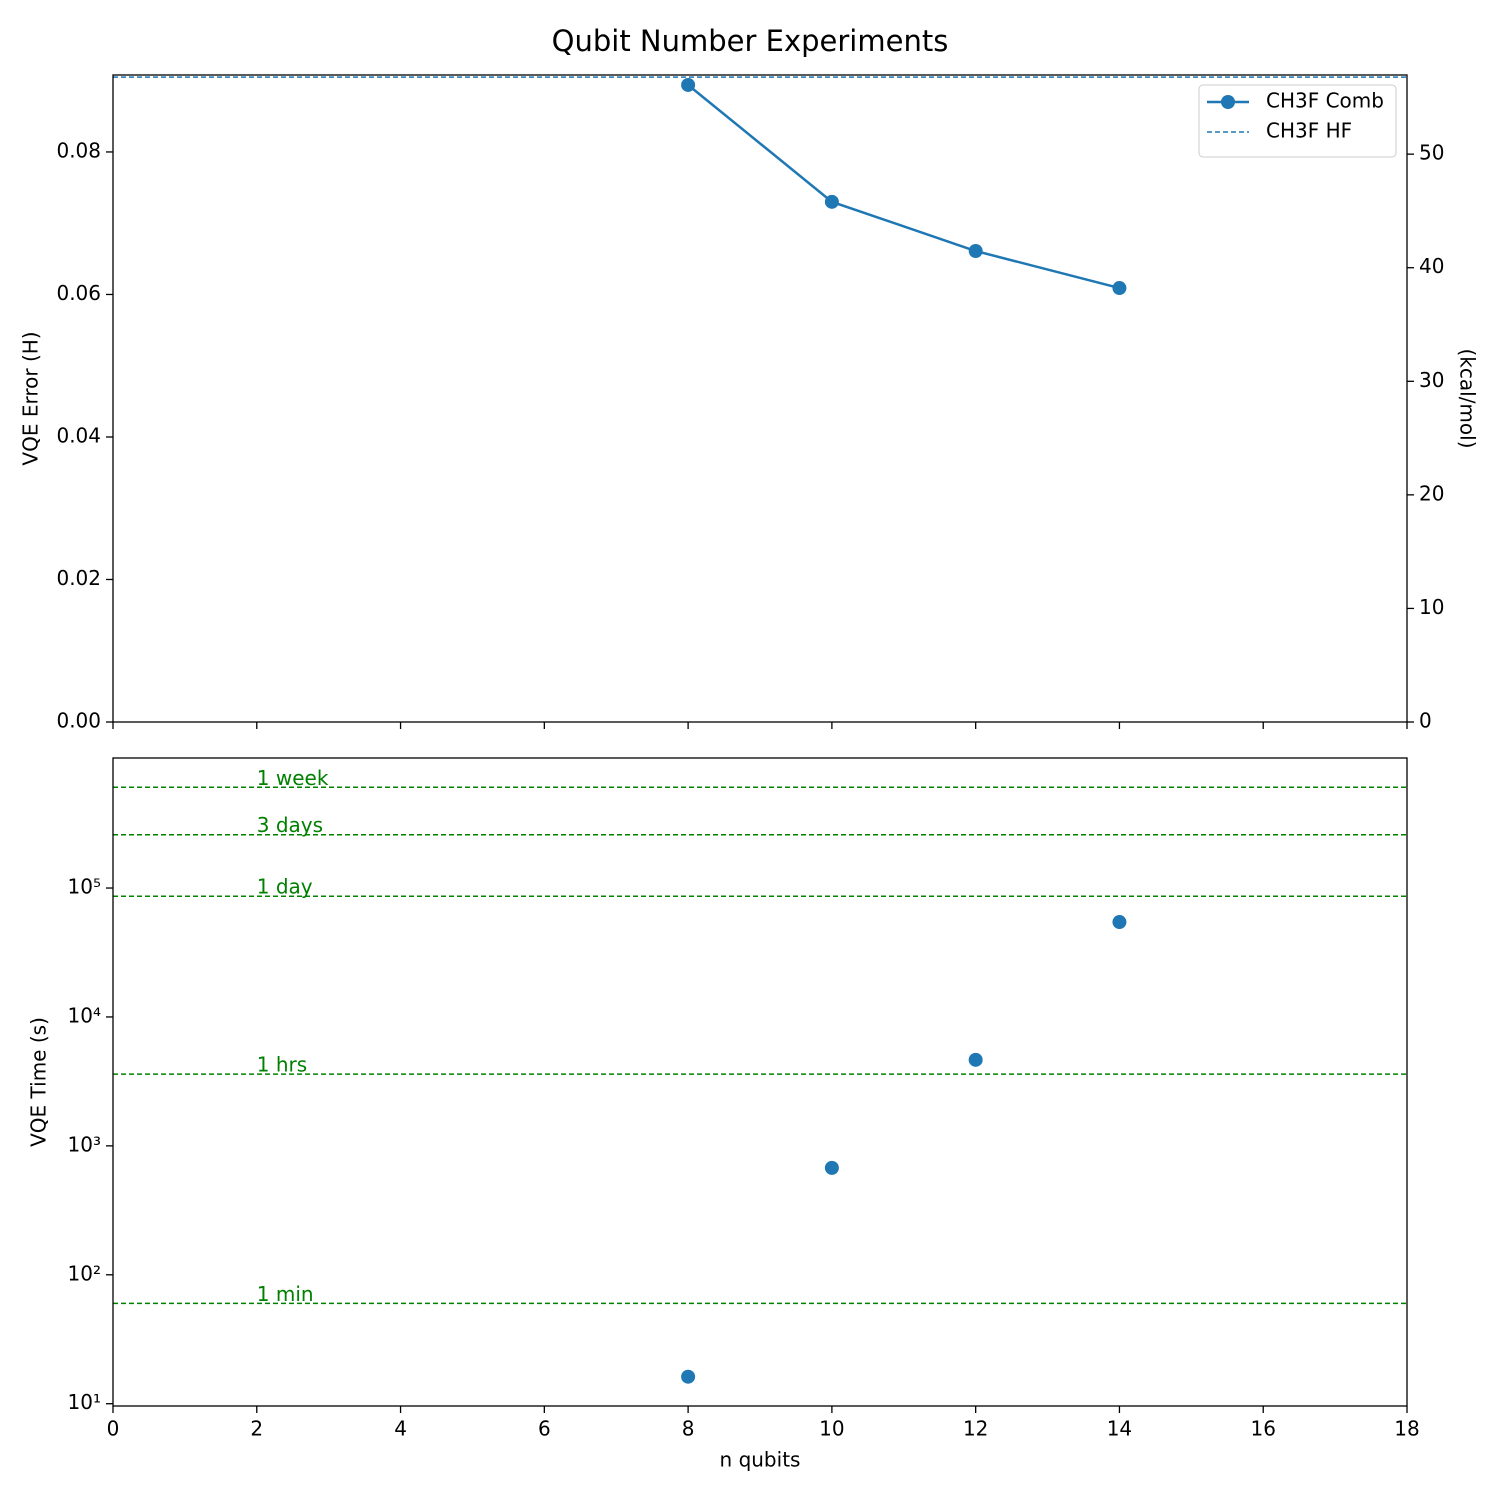  What do you see at coordinates (750, 41) in the screenshot?
I see `chart-title: Qubit Number Experiments` at bounding box center [750, 41].